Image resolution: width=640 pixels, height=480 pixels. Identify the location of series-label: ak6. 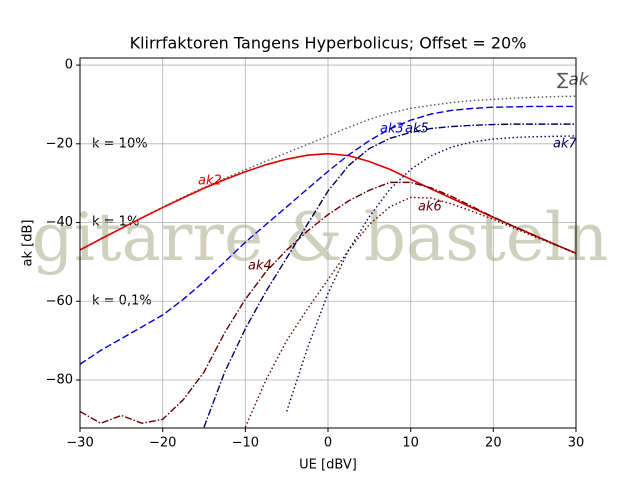
(430, 207).